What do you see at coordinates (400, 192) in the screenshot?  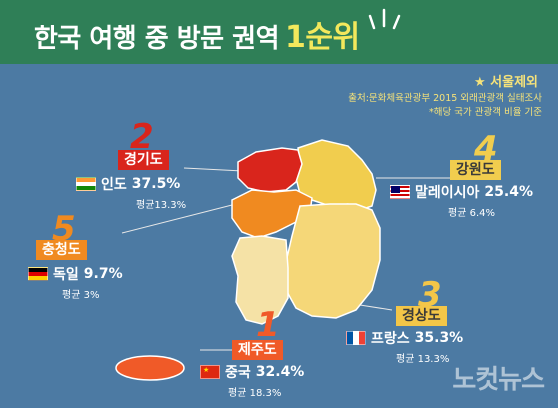 I see `malaysia-flag-icon` at bounding box center [400, 192].